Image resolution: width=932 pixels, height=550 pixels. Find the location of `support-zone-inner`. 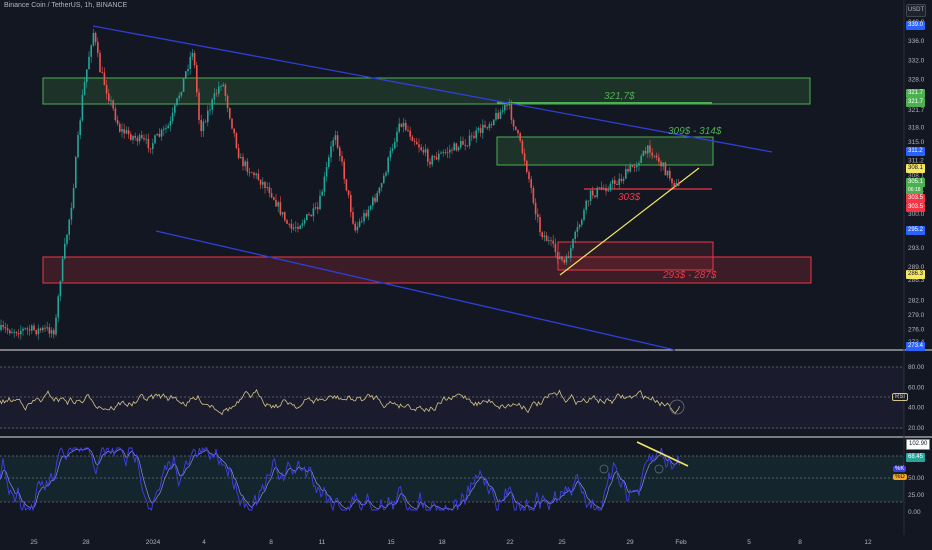

support-zone-inner is located at coordinates (635, 256).